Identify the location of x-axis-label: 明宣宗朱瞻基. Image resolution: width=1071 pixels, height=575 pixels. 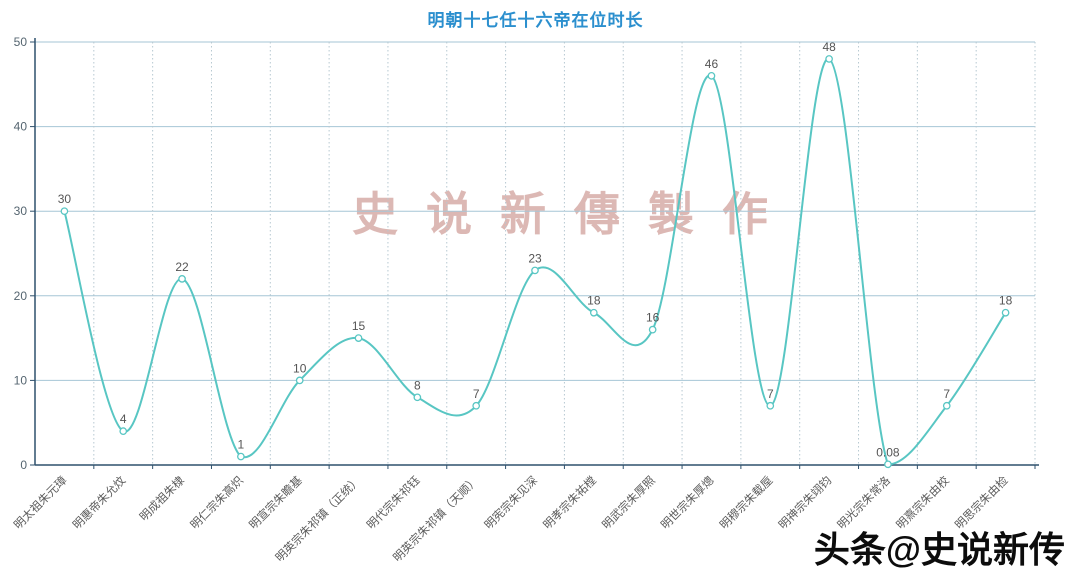
(275, 502).